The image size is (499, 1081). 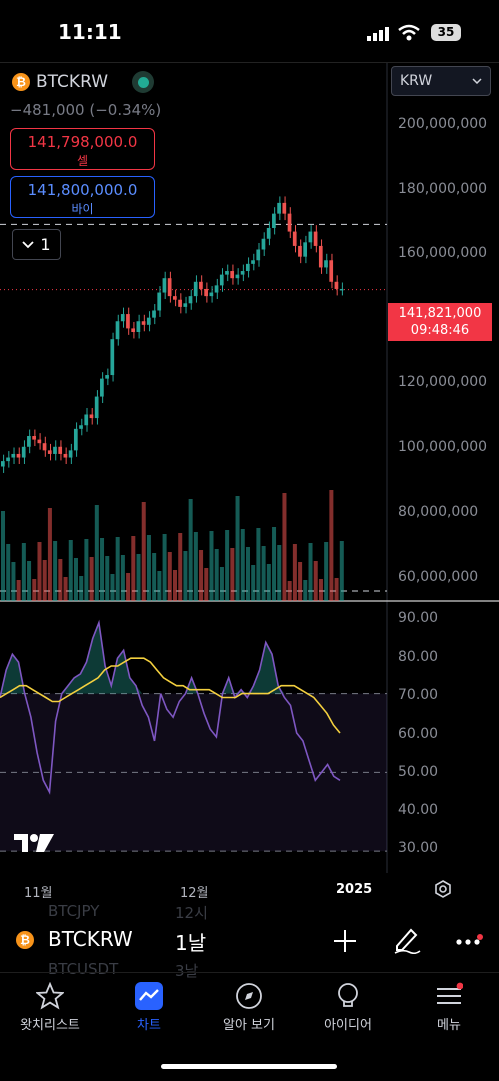 I want to click on chart-settings-icon, so click(x=443, y=889).